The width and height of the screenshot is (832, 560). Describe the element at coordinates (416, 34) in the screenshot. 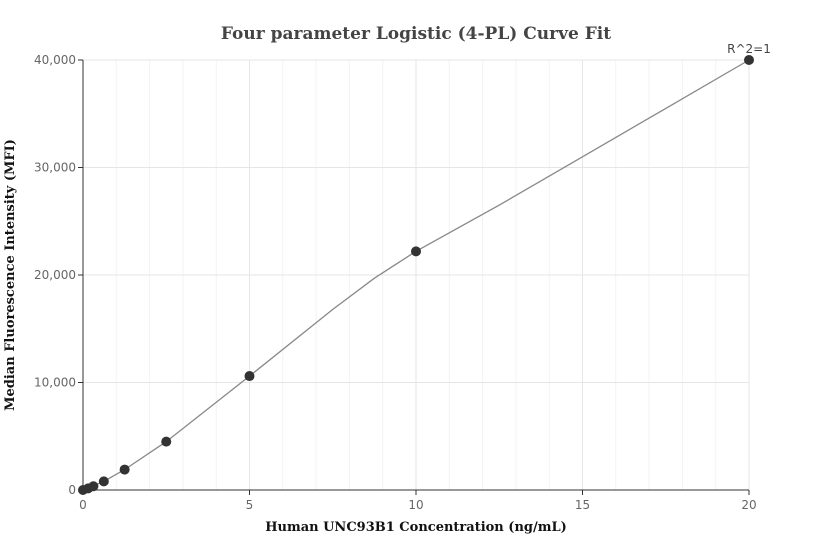

I see `chart-title: Four parameter Logistic (4-PL) Curve Fit` at that location.